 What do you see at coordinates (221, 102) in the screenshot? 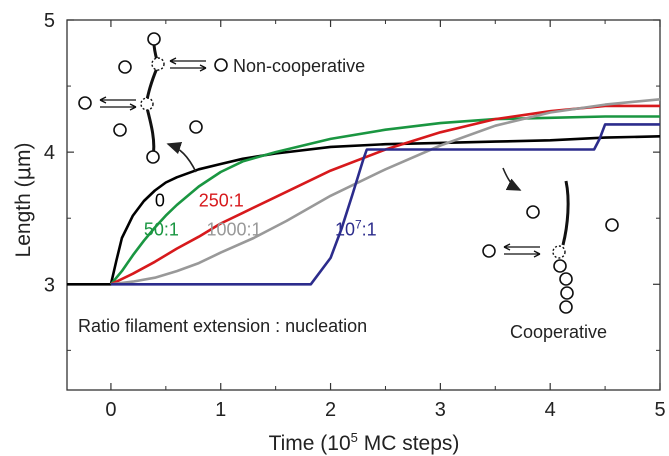
I see `non-cooperative-illustration: Non-cooperative` at bounding box center [221, 102].